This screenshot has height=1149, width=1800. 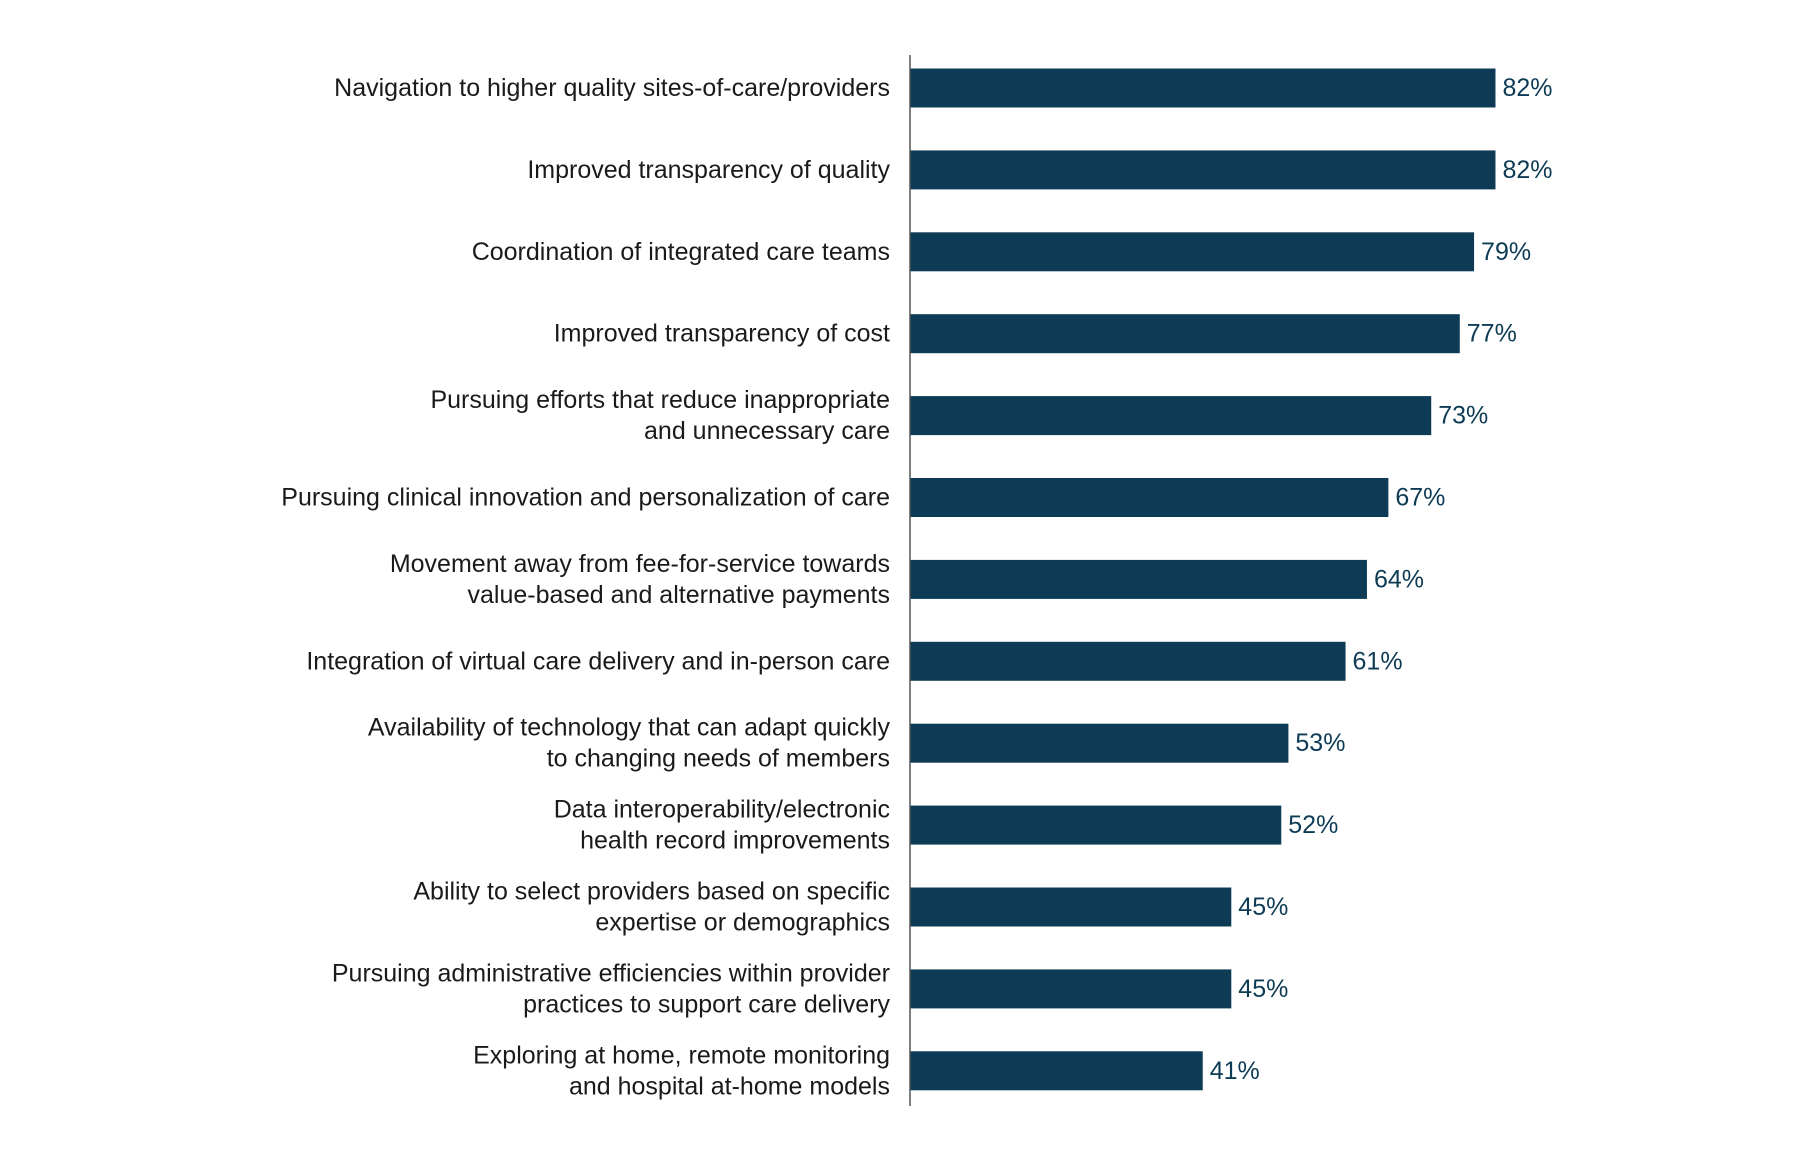 I want to click on category-label-line: Improved transparency of quality, so click(x=708, y=170).